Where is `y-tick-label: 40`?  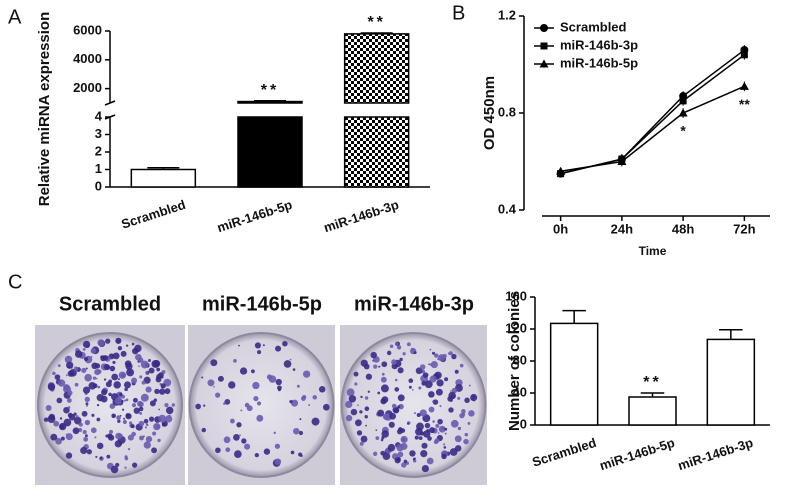 y-tick-label: 40 is located at coordinates (520, 391).